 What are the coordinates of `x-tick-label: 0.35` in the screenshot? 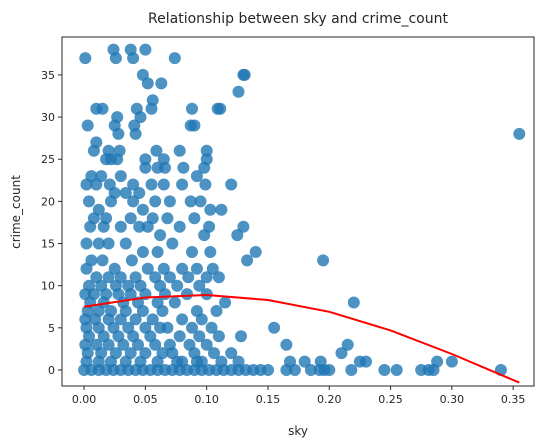 It's located at (513, 399).